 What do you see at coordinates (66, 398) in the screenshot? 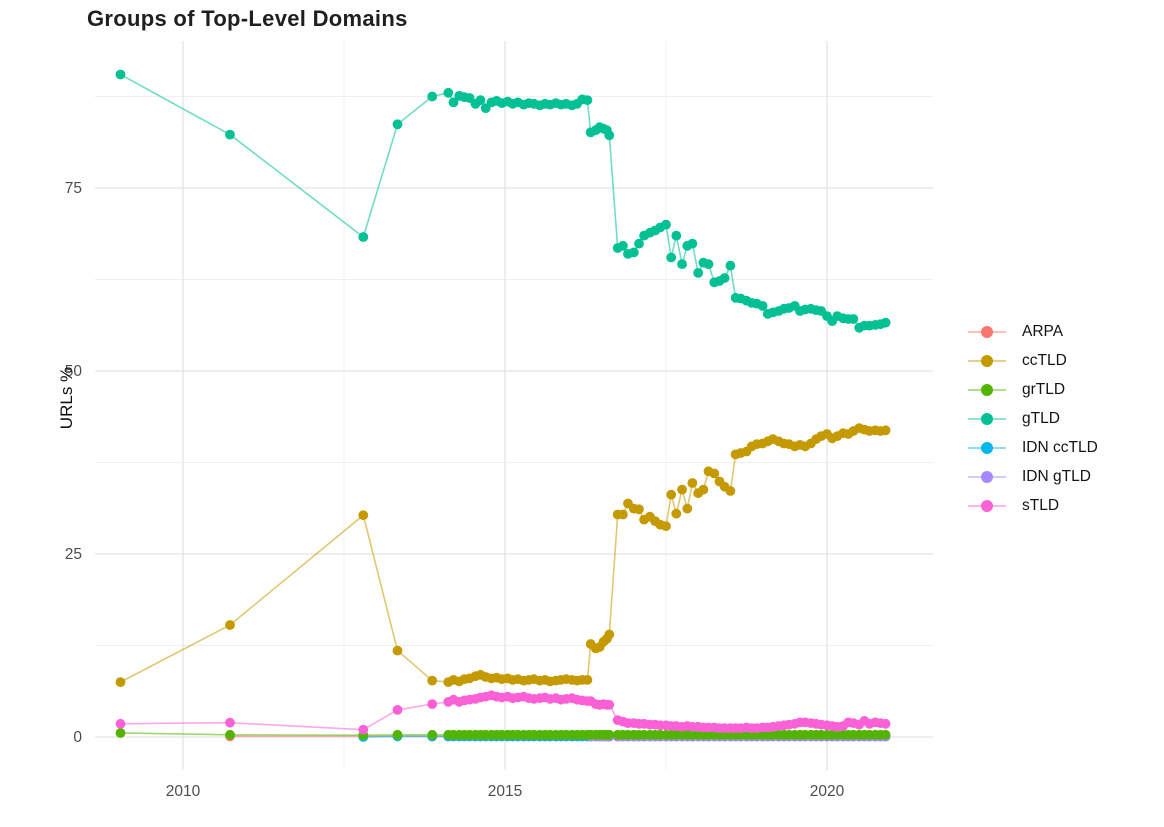
I see `y-axis-title: URLs %` at bounding box center [66, 398].